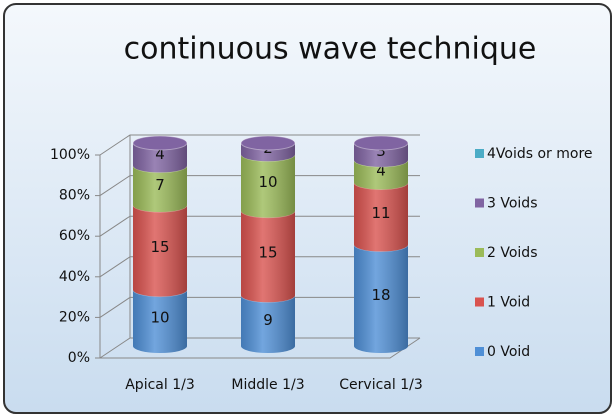  Describe the element at coordinates (512, 253) in the screenshot. I see `legend-label: 2 Voids` at that location.